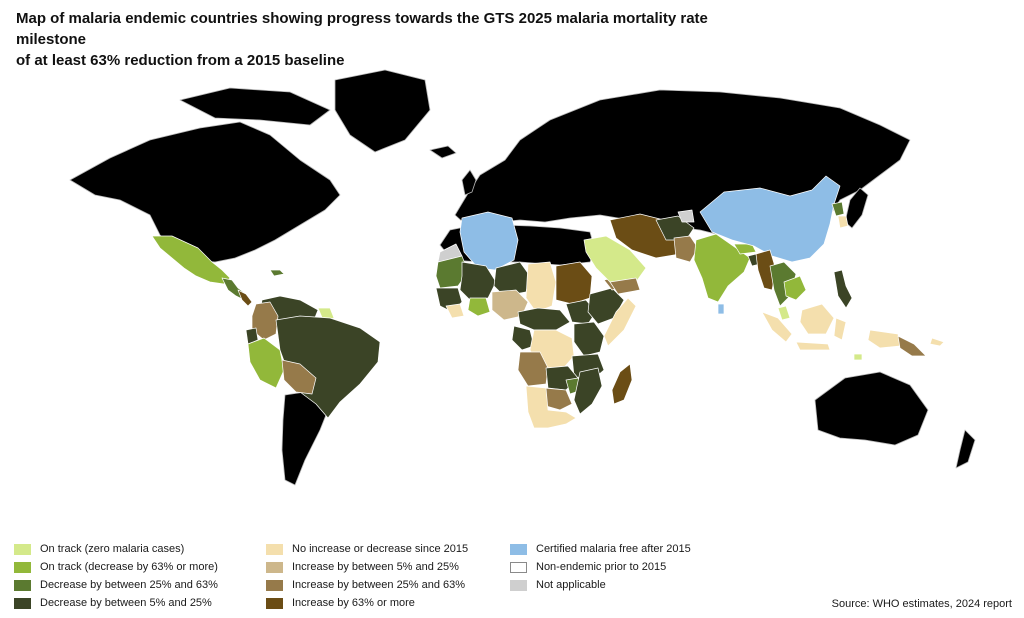  What do you see at coordinates (571, 585) in the screenshot?
I see `legend-label: Not applicable` at bounding box center [571, 585].